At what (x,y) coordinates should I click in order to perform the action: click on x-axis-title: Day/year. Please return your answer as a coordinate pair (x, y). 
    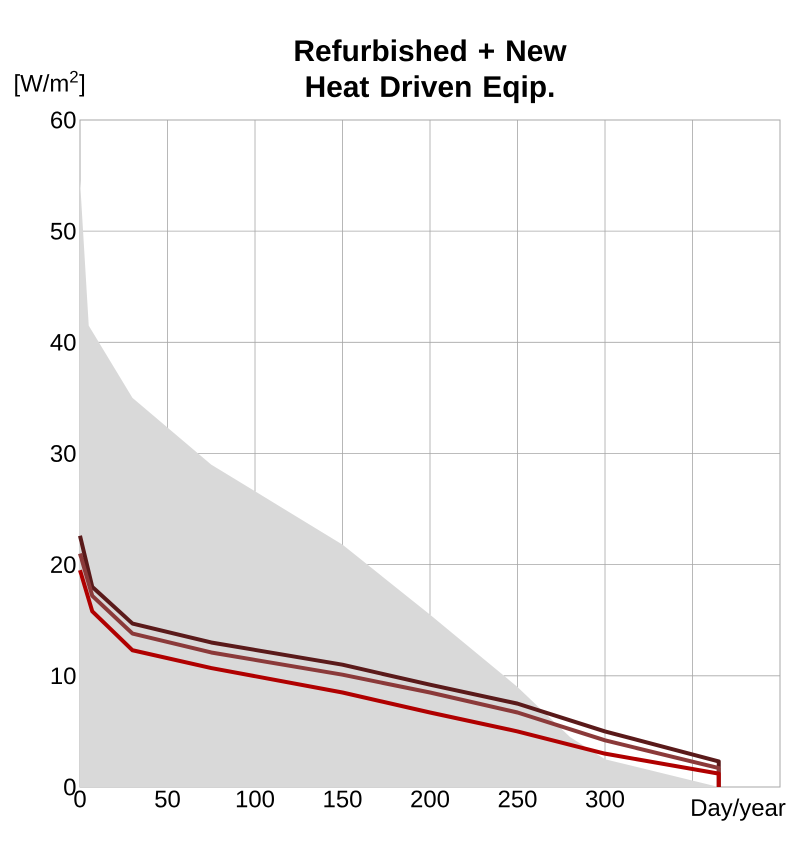
    Looking at the image, I should click on (739, 809).